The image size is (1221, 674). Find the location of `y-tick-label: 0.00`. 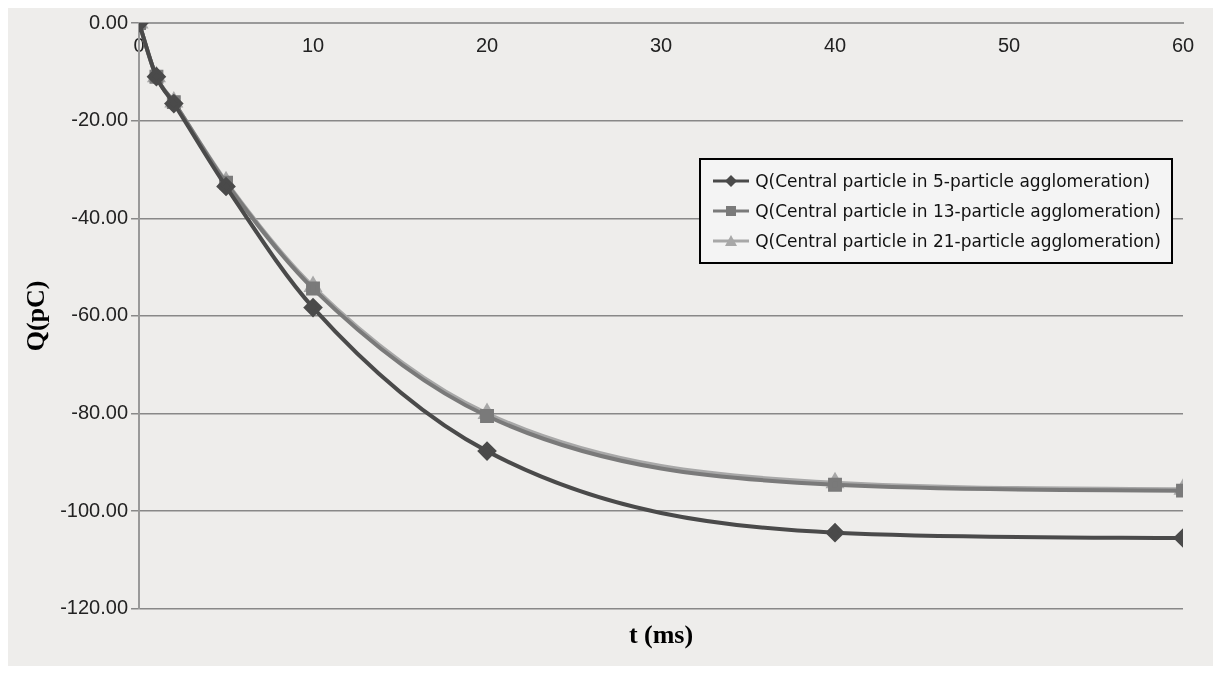

y-tick-label: 0.00 is located at coordinates (109, 21).